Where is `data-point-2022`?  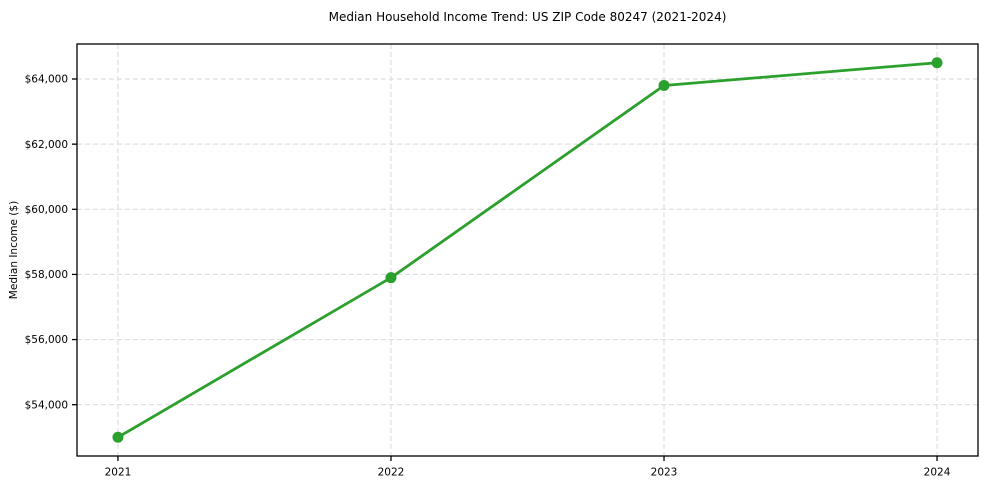
data-point-2022 is located at coordinates (391, 278).